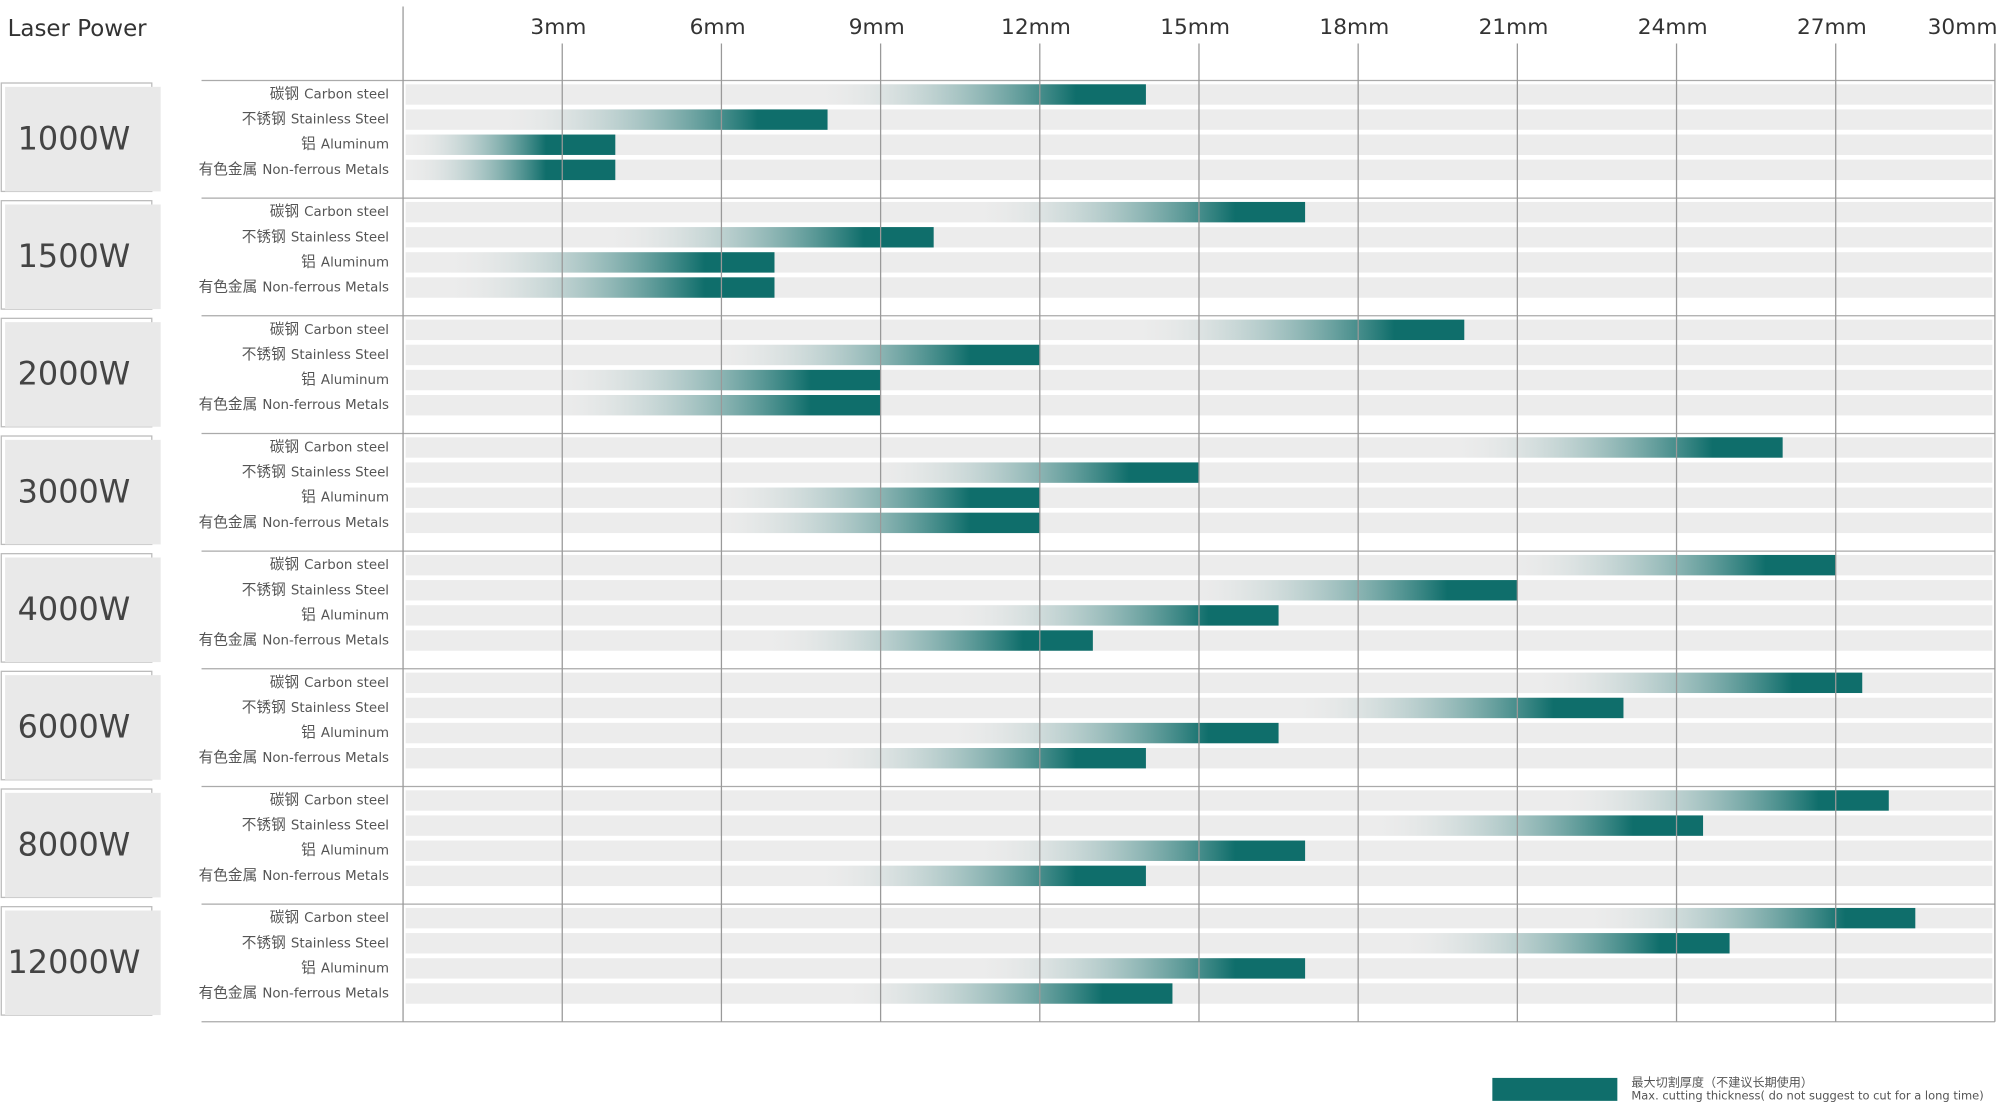  Describe the element at coordinates (1555, 1089) in the screenshot. I see `legend-swatch` at that location.